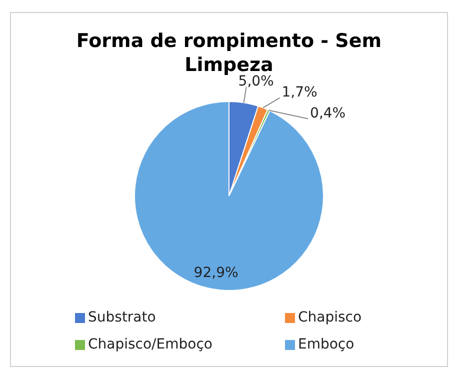  What do you see at coordinates (216, 272) in the screenshot?
I see `data-label: 92,9%` at bounding box center [216, 272].